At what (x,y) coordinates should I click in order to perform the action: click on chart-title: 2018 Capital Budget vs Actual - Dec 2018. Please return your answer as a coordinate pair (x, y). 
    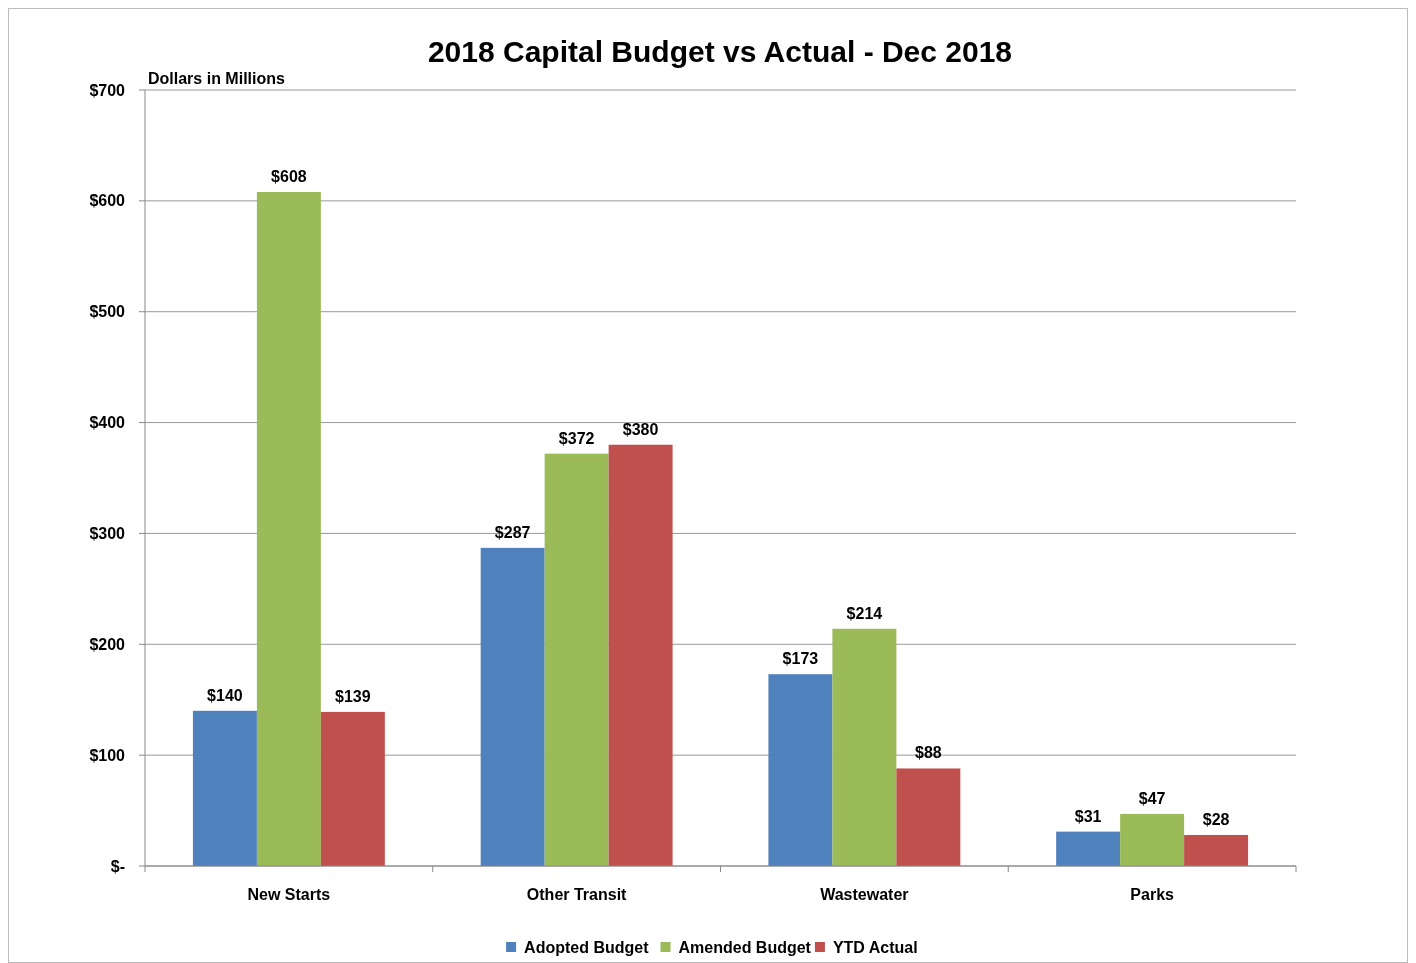
    Looking at the image, I should click on (720, 51).